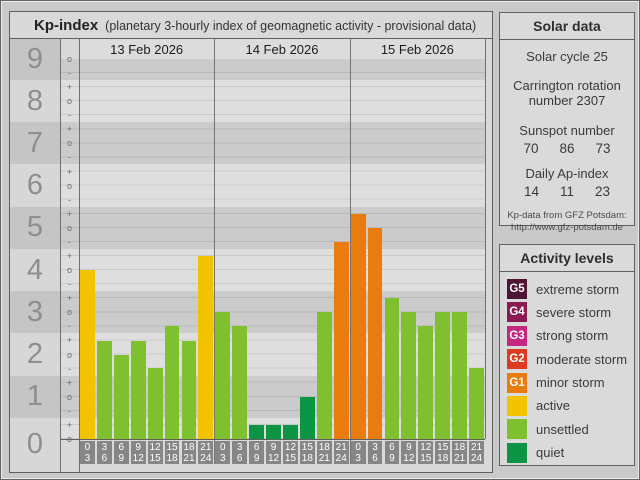 This screenshot has height=480, width=640. What do you see at coordinates (485, 239) in the screenshot?
I see `plot-right-border` at bounding box center [485, 239].